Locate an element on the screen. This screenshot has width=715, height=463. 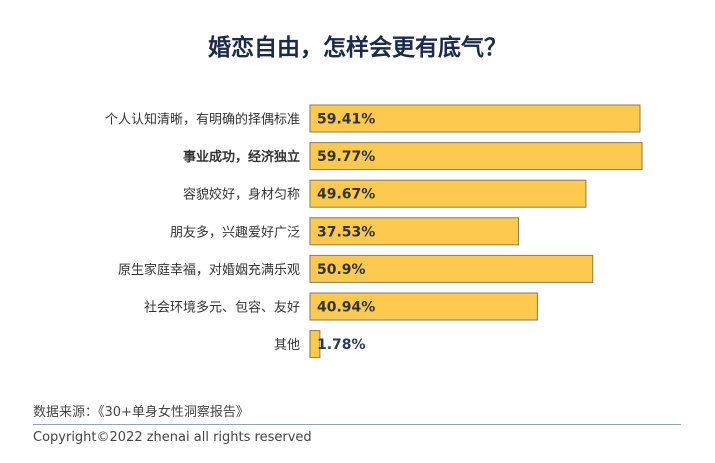
data-label: 59.77% is located at coordinates (346, 157).